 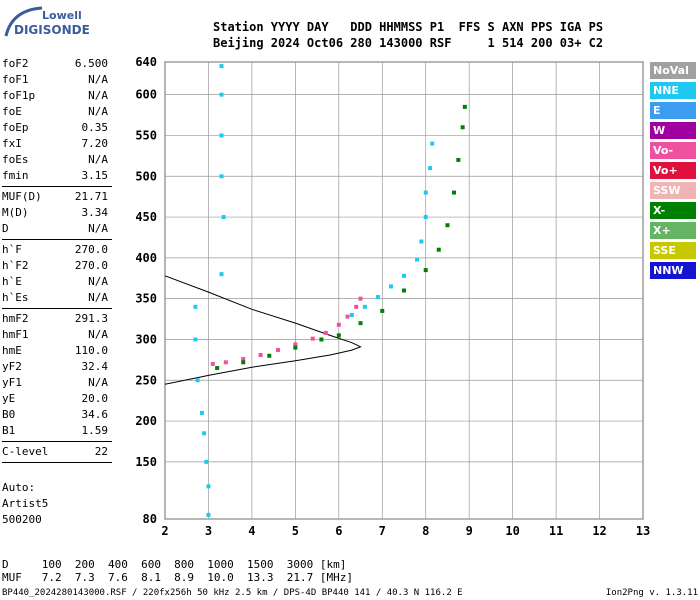 What do you see at coordinates (57, 399) in the screenshot?
I see `param-row: yE 20.0` at bounding box center [57, 399].